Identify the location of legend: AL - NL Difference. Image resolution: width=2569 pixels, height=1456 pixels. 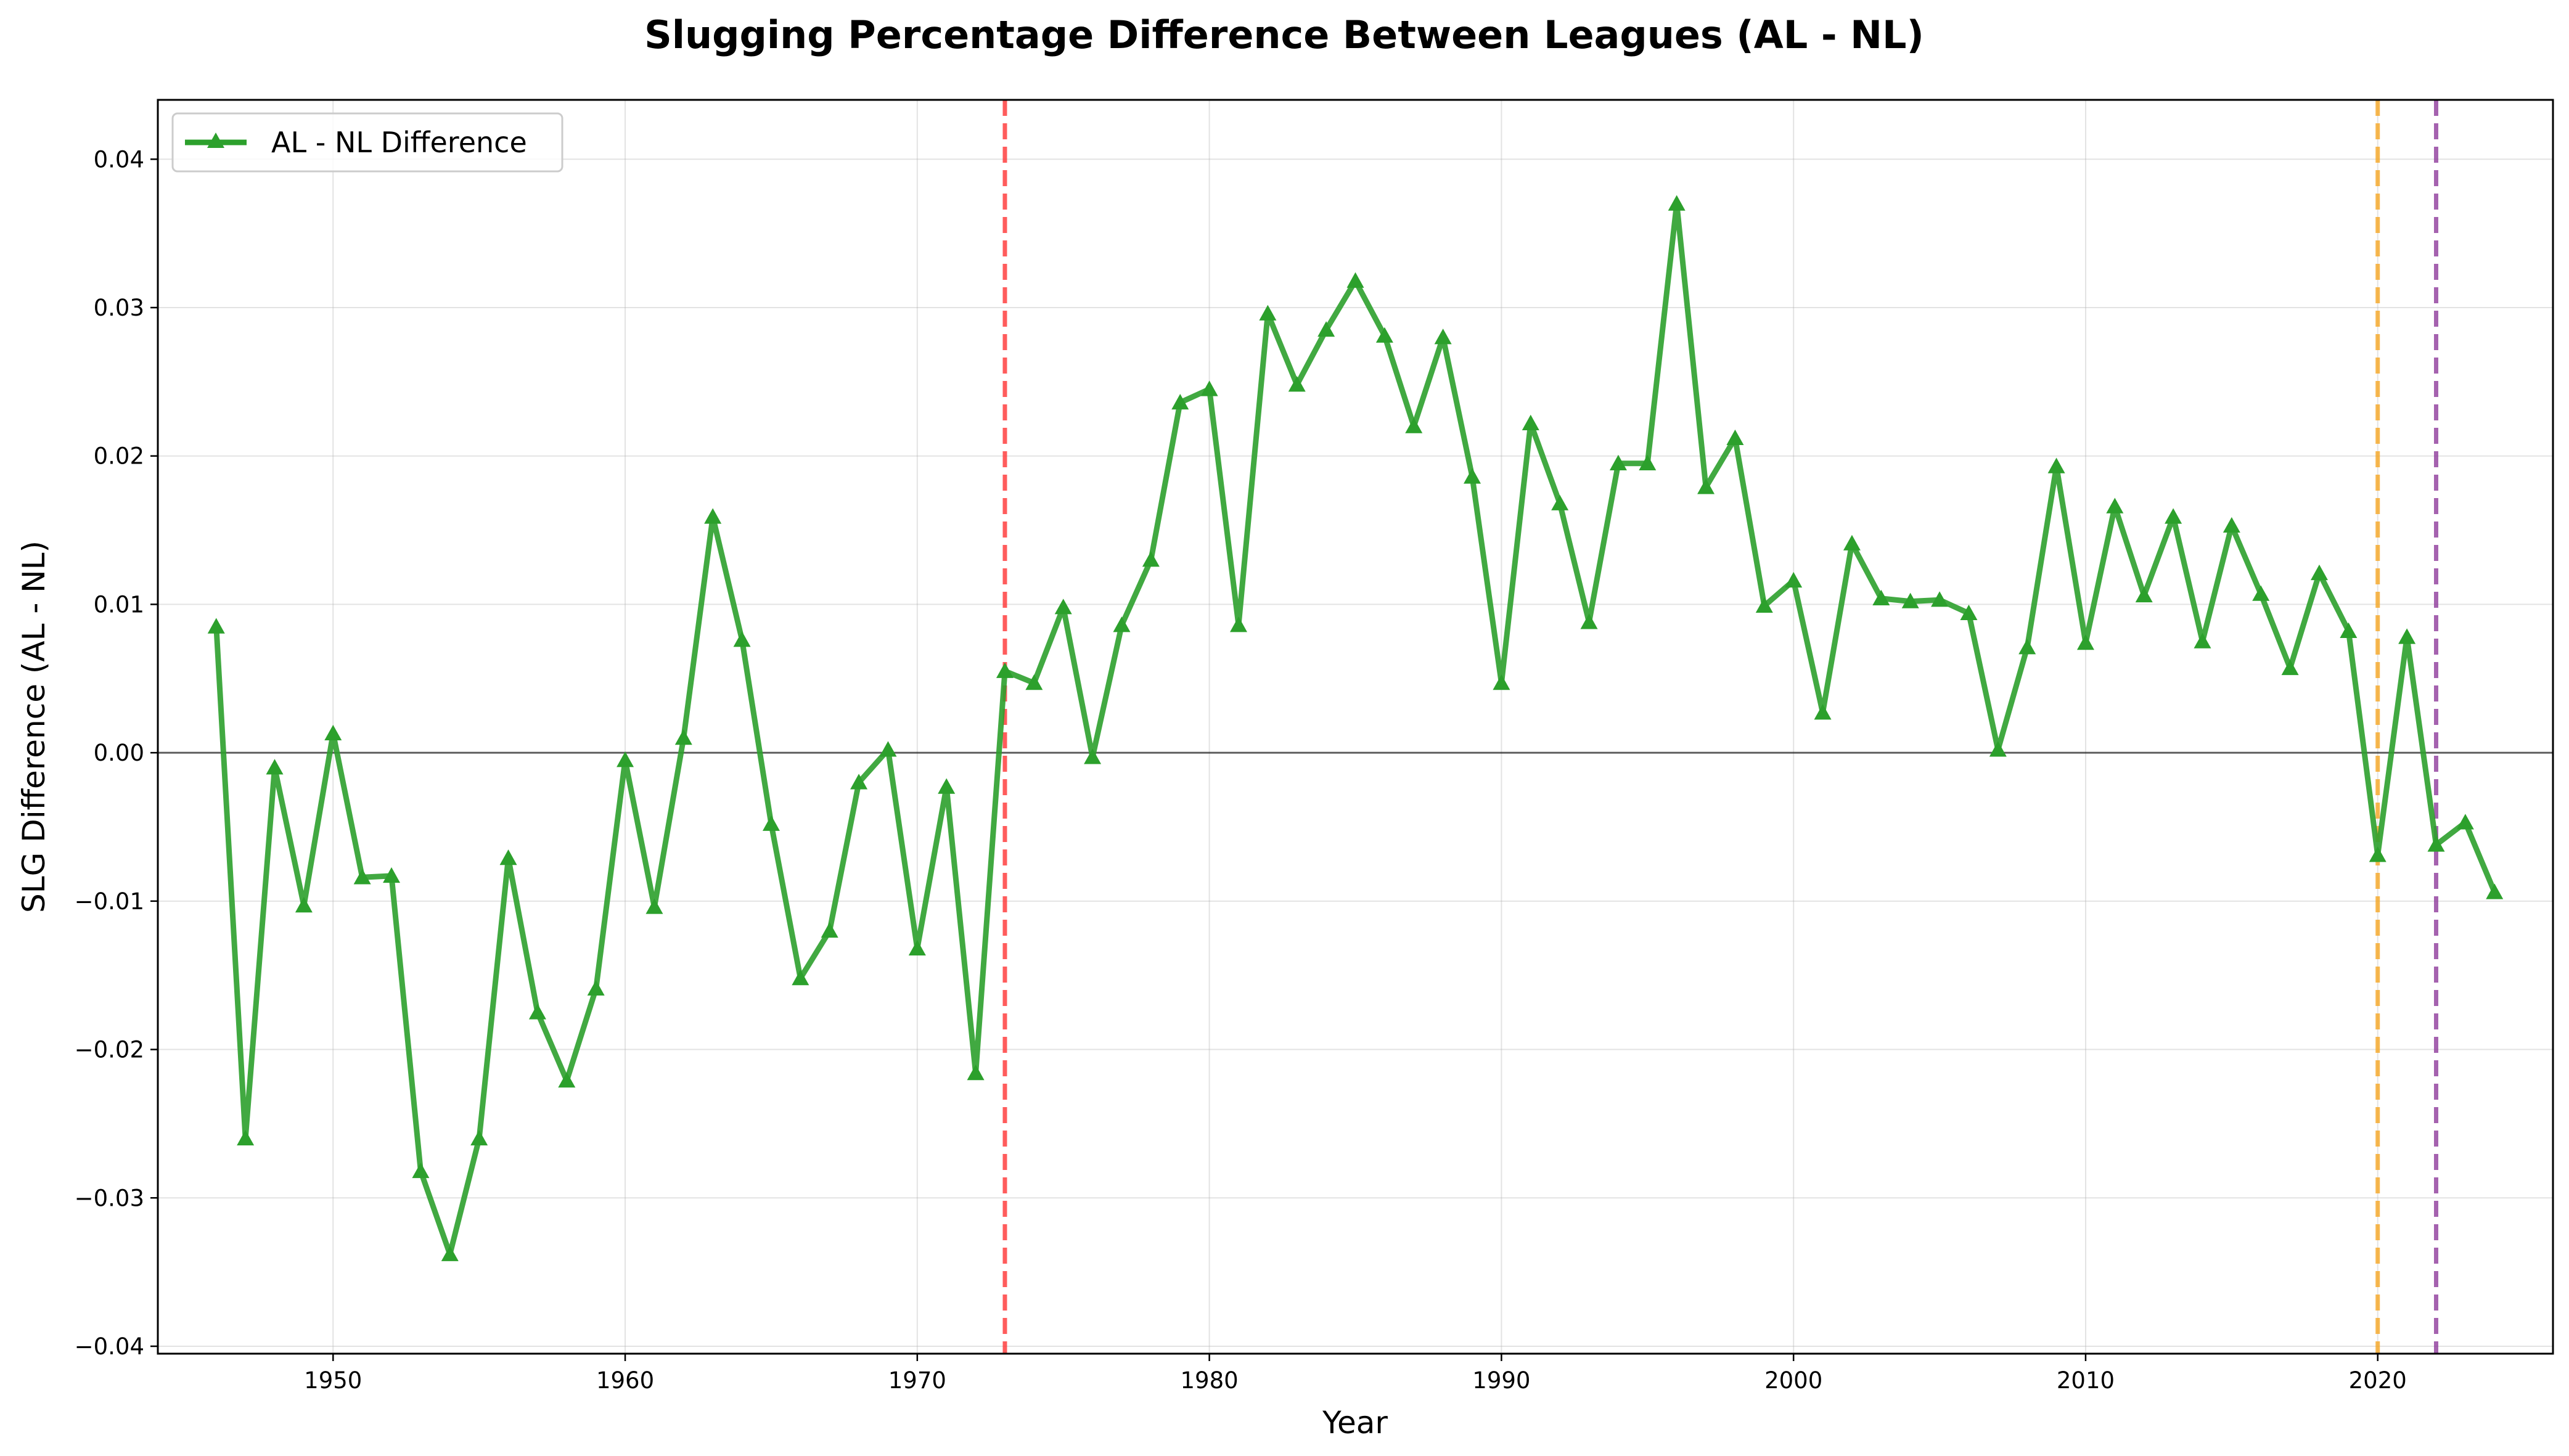
(367, 143).